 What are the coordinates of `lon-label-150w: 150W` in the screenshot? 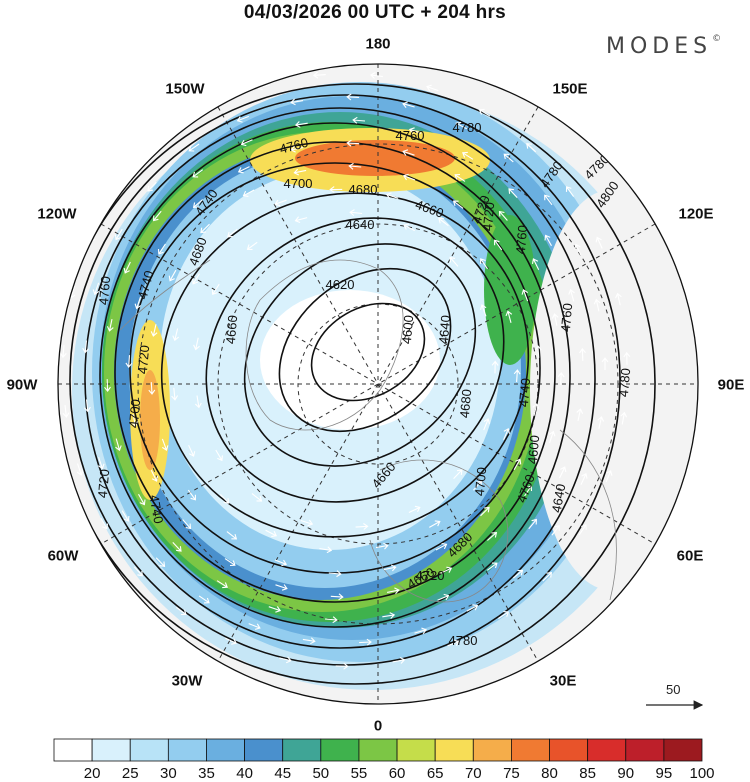 It's located at (185, 89).